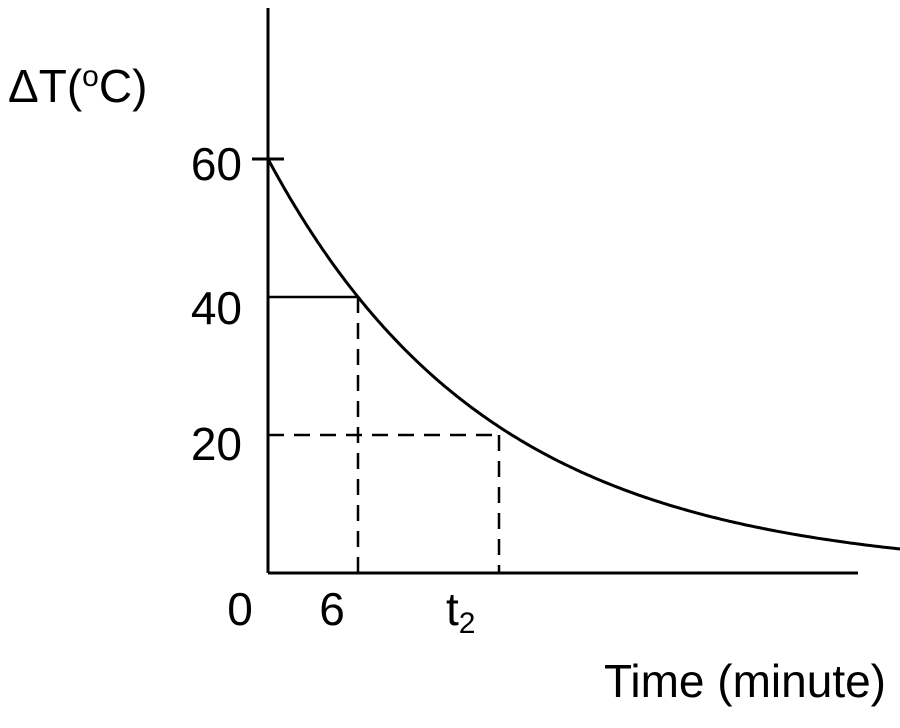 This screenshot has width=900, height=728. What do you see at coordinates (384, 434) in the screenshot?
I see `guide-lines` at bounding box center [384, 434].